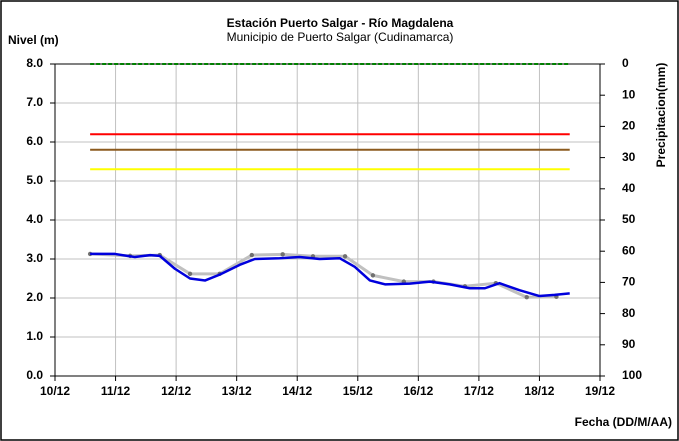 This screenshot has width=679, height=441. What do you see at coordinates (340, 23) in the screenshot?
I see `chart-title: Estación Puerto Salgar - Río Magdalena` at bounding box center [340, 23].